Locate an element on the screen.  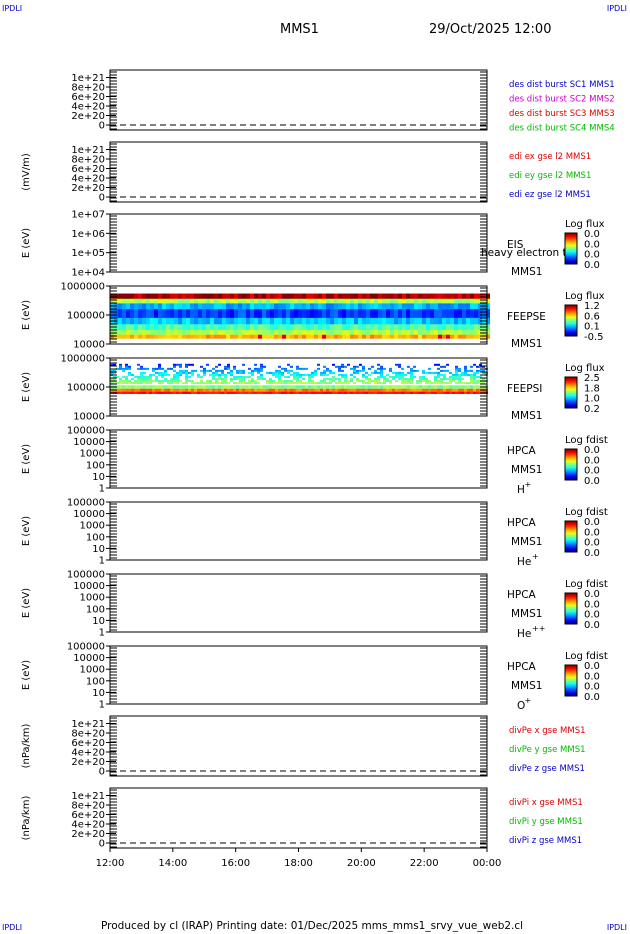
y-tick-label: 100 is located at coordinates (95, 465).